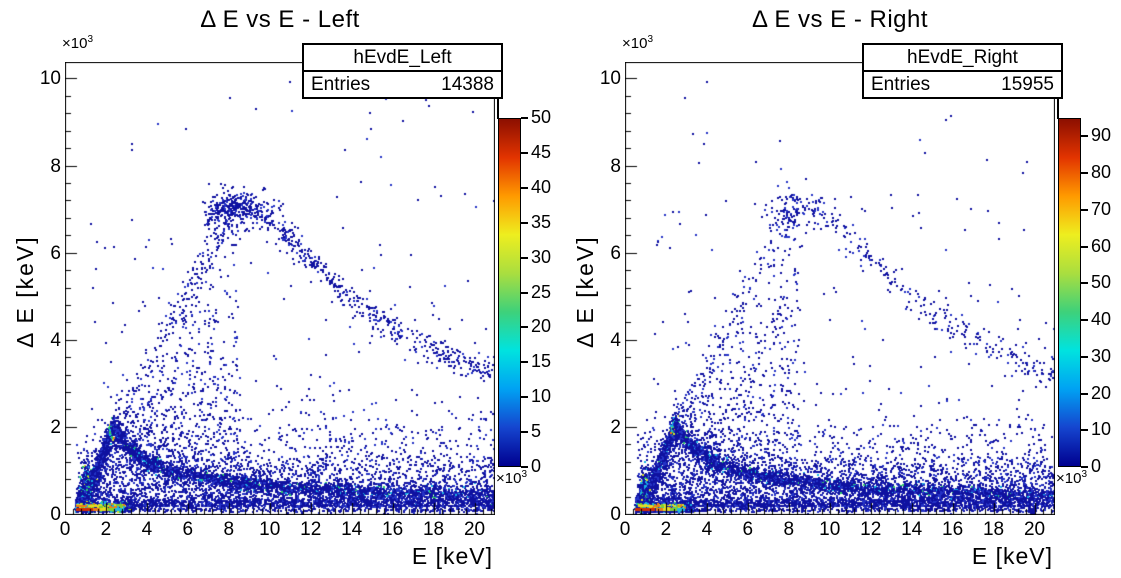  What do you see at coordinates (402, 58) in the screenshot?
I see `stat-box-title: hEvdE_Left` at bounding box center [402, 58].